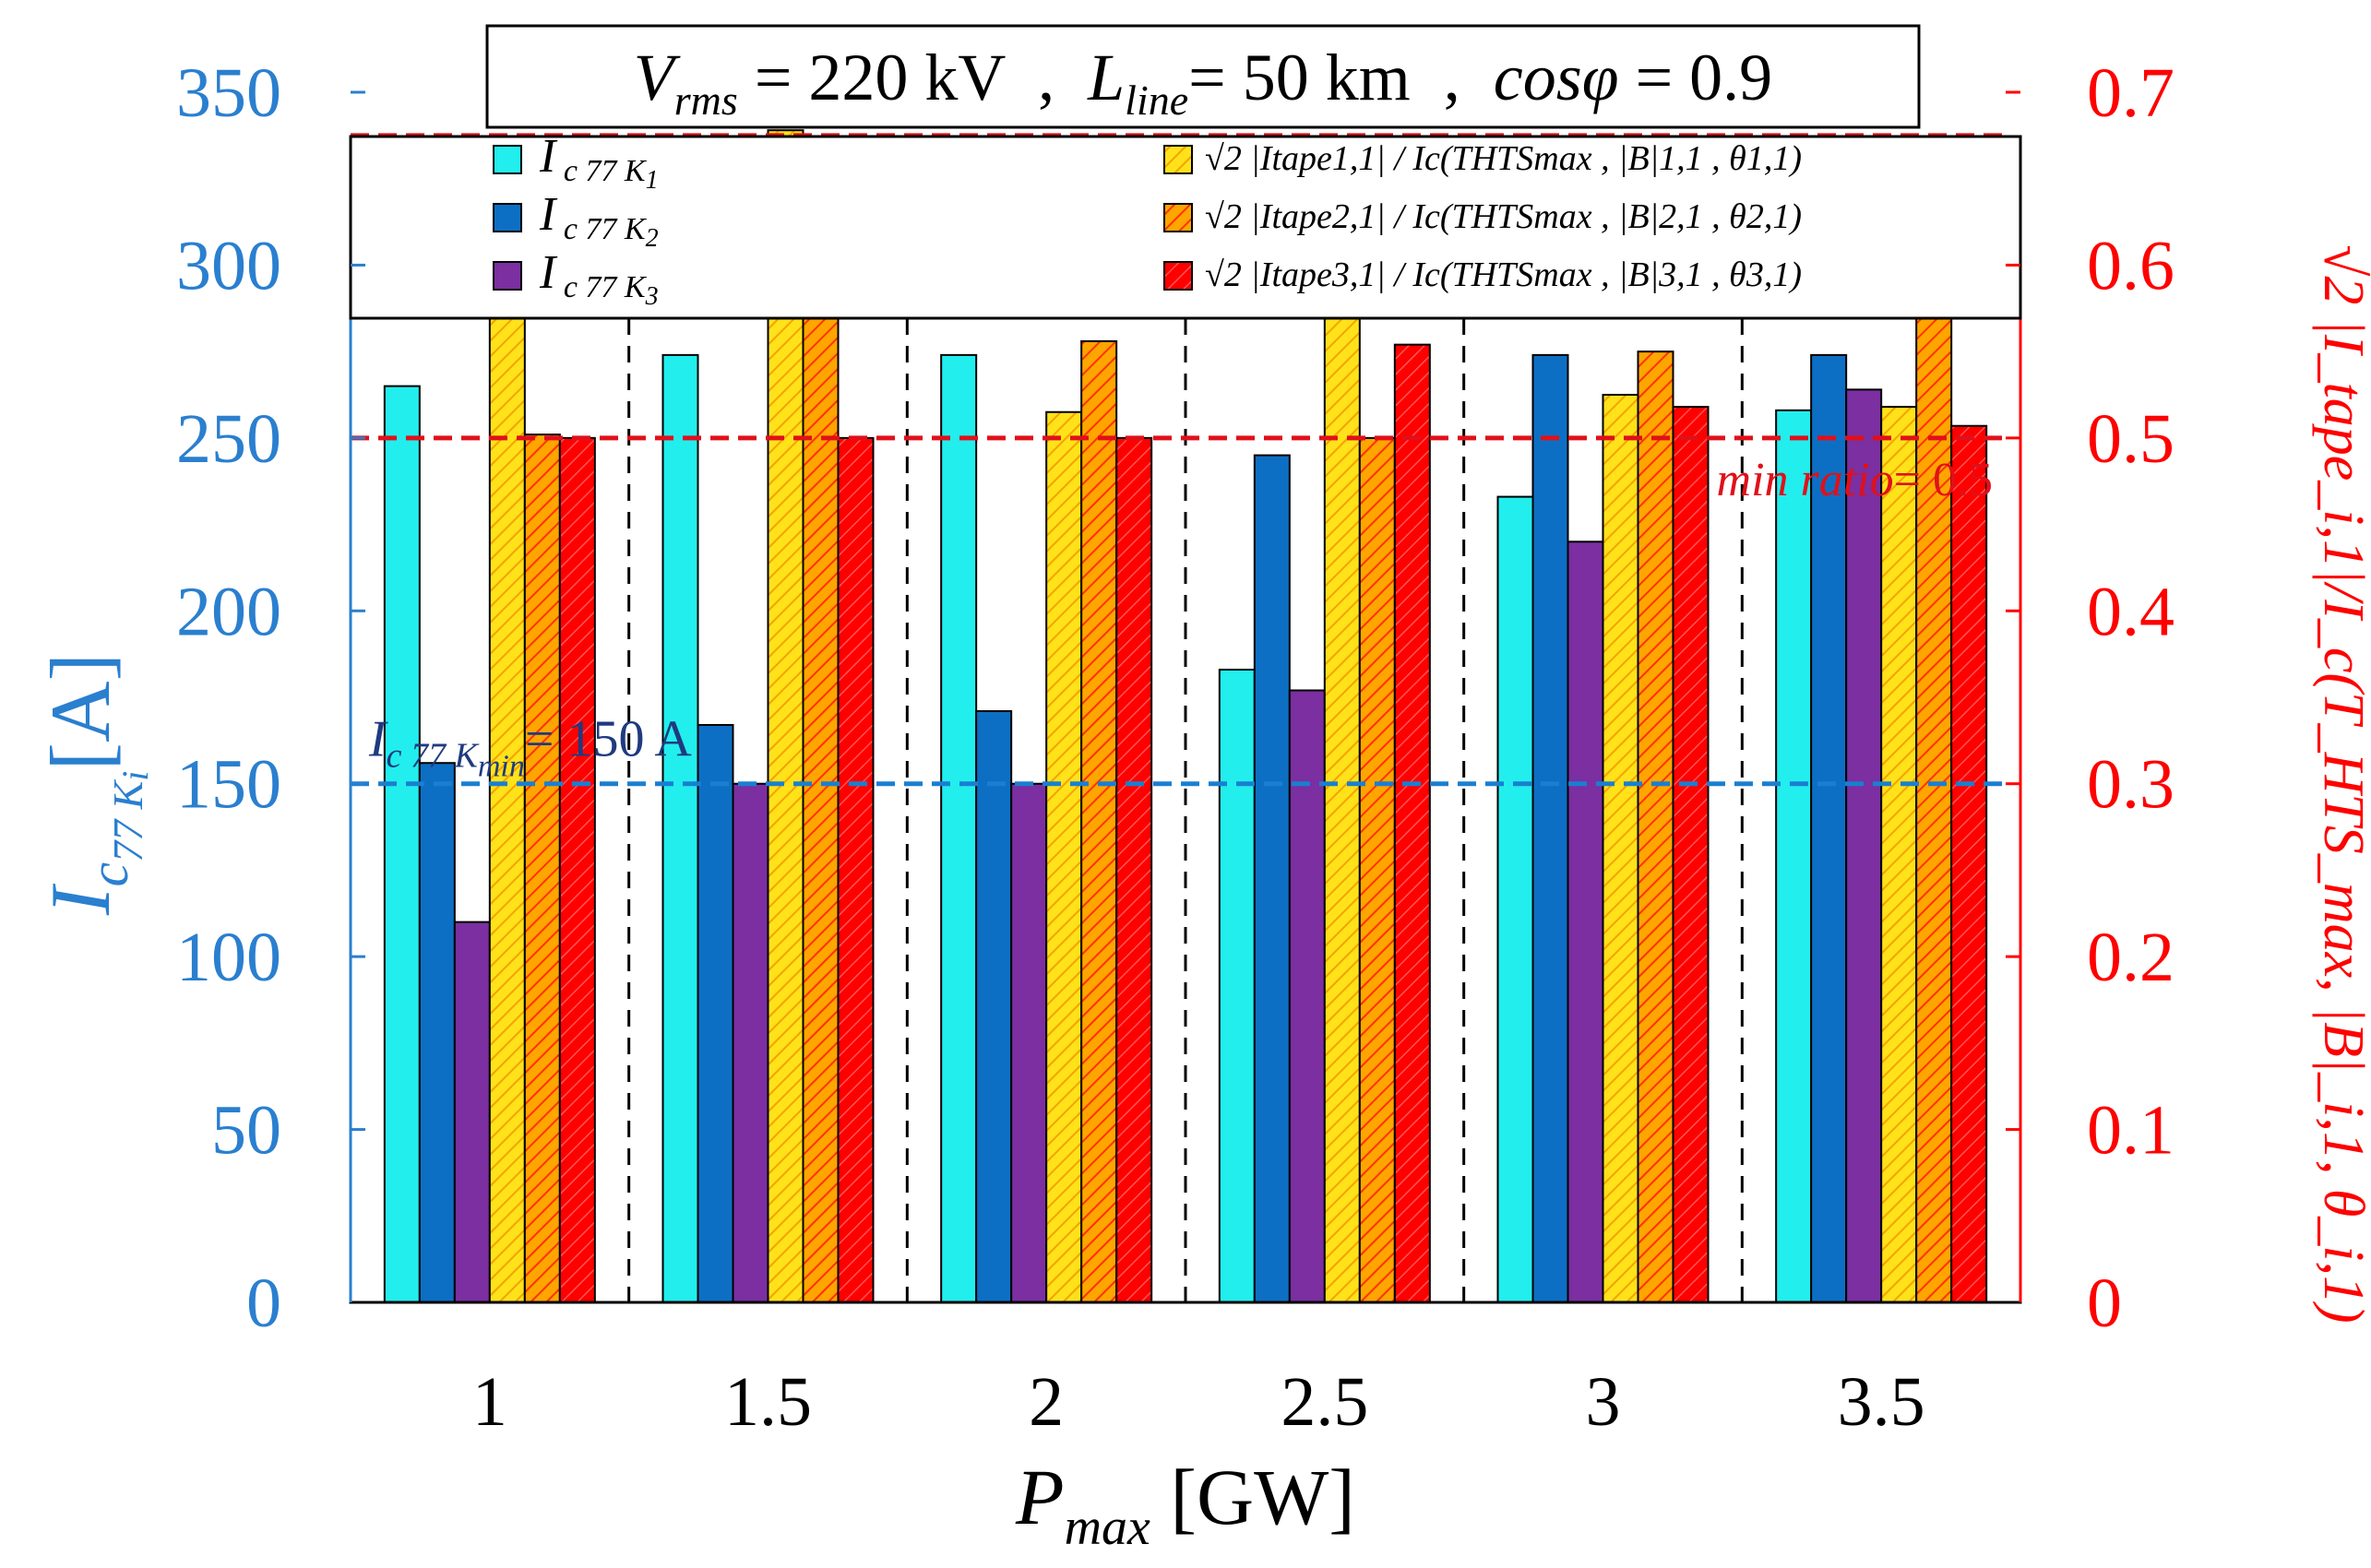 The image size is (2371, 1568). Describe the element at coordinates (856, 870) in the screenshot. I see `bar-6-cat-1.5` at that location.